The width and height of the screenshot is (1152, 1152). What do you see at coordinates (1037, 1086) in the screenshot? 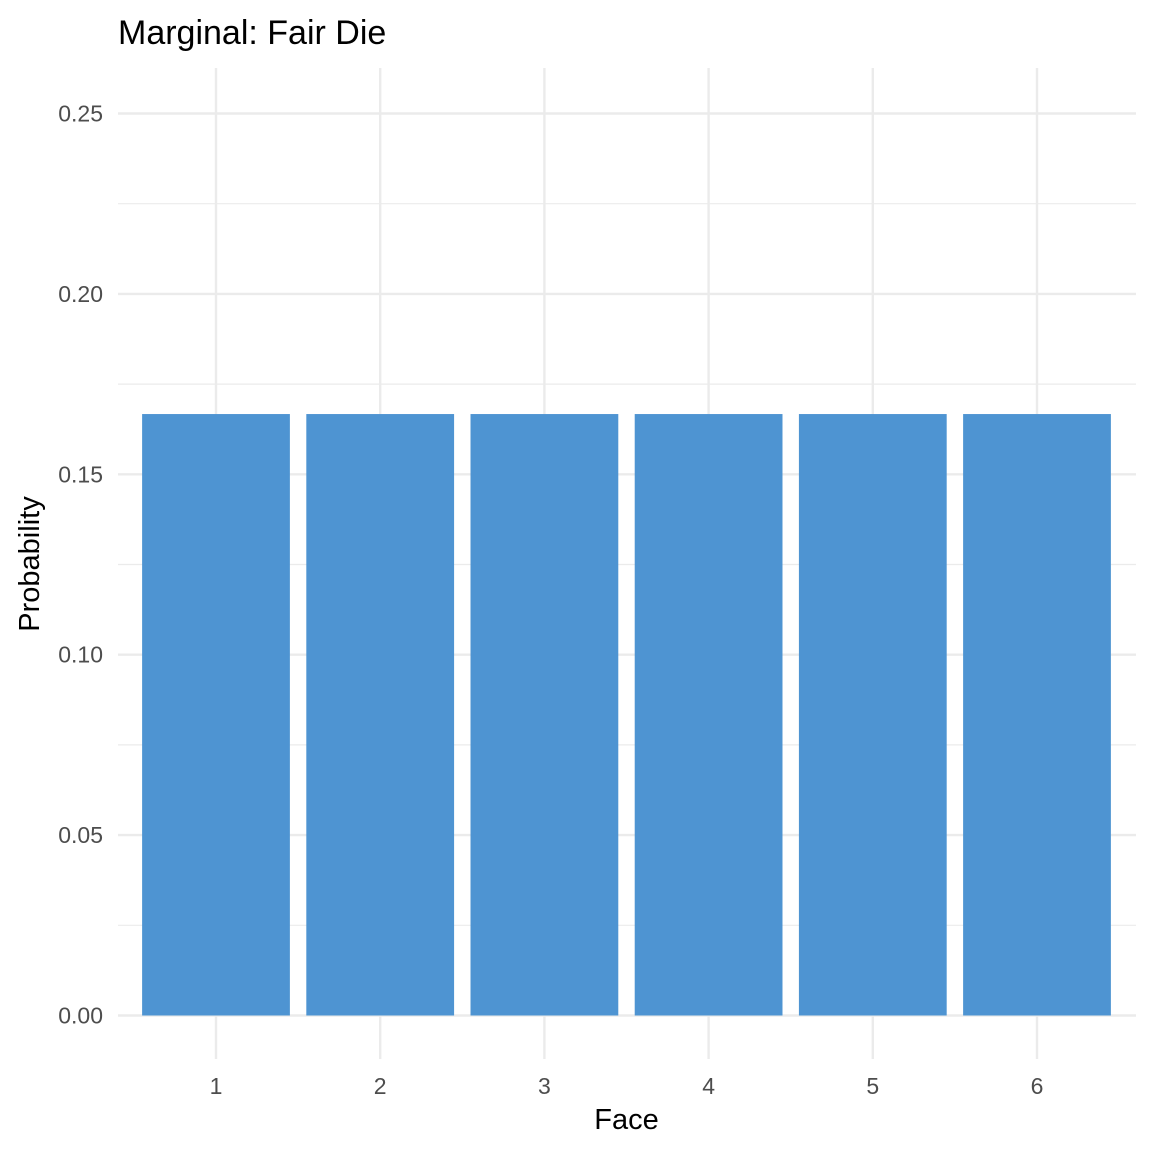
I see `x-tick-label: 6` at bounding box center [1037, 1086].